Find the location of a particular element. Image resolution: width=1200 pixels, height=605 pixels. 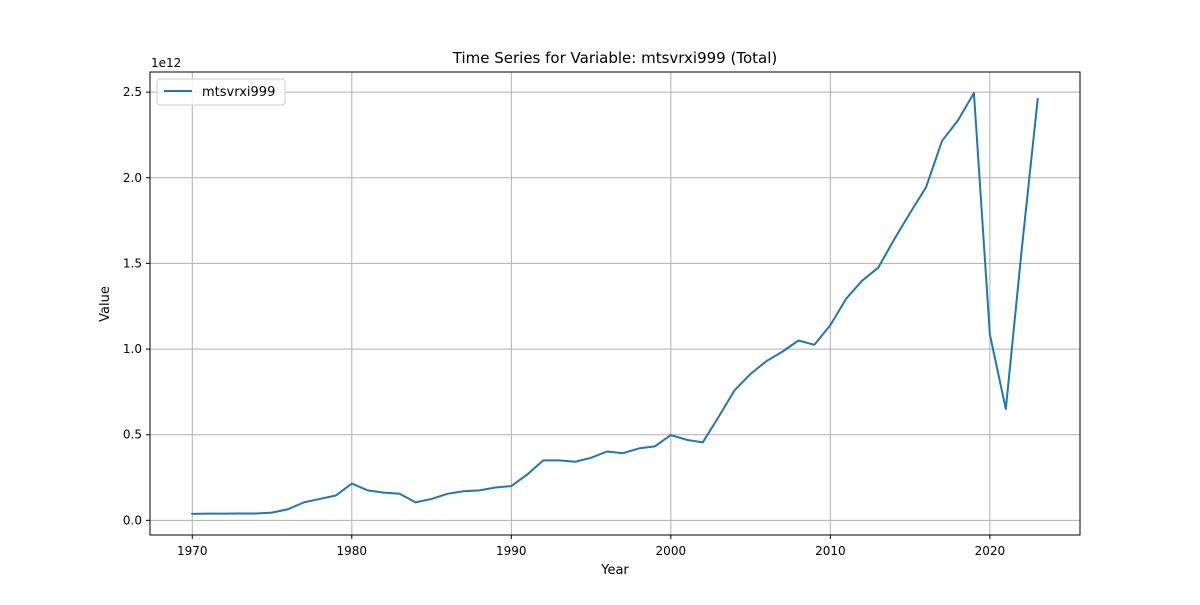

legend-label-mtsvrxi999: mtsvrxi999 is located at coordinates (238, 92).